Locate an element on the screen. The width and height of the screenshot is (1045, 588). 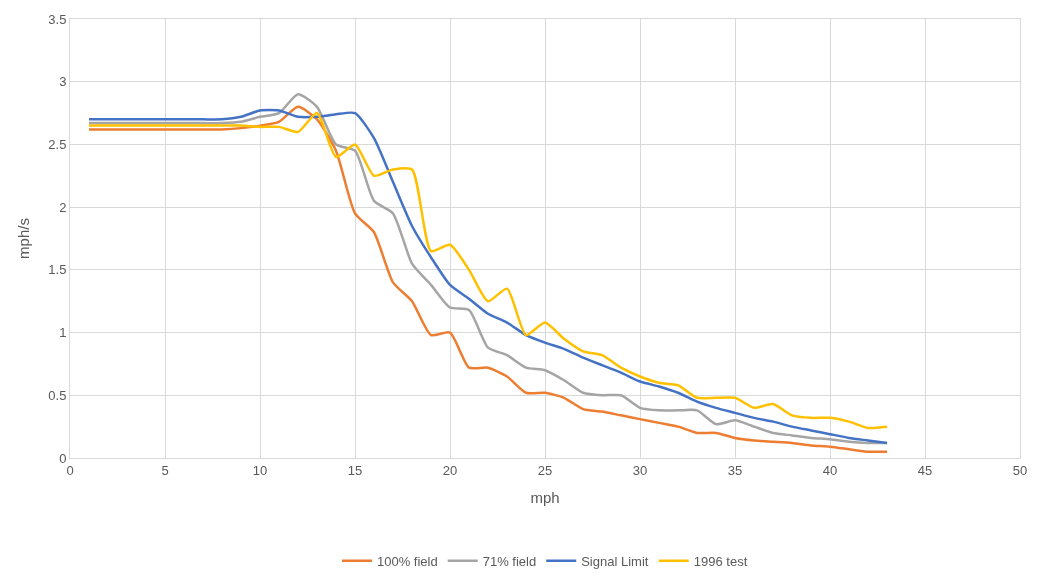
y-tick-label: 0 is located at coordinates (63, 458).